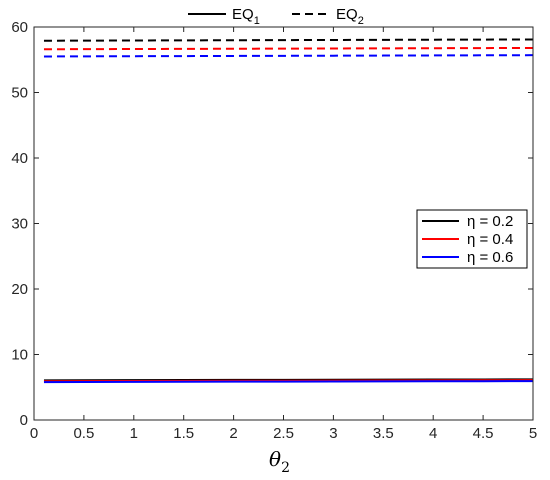  I want to click on x-tick-label: 2.5, so click(283, 433).